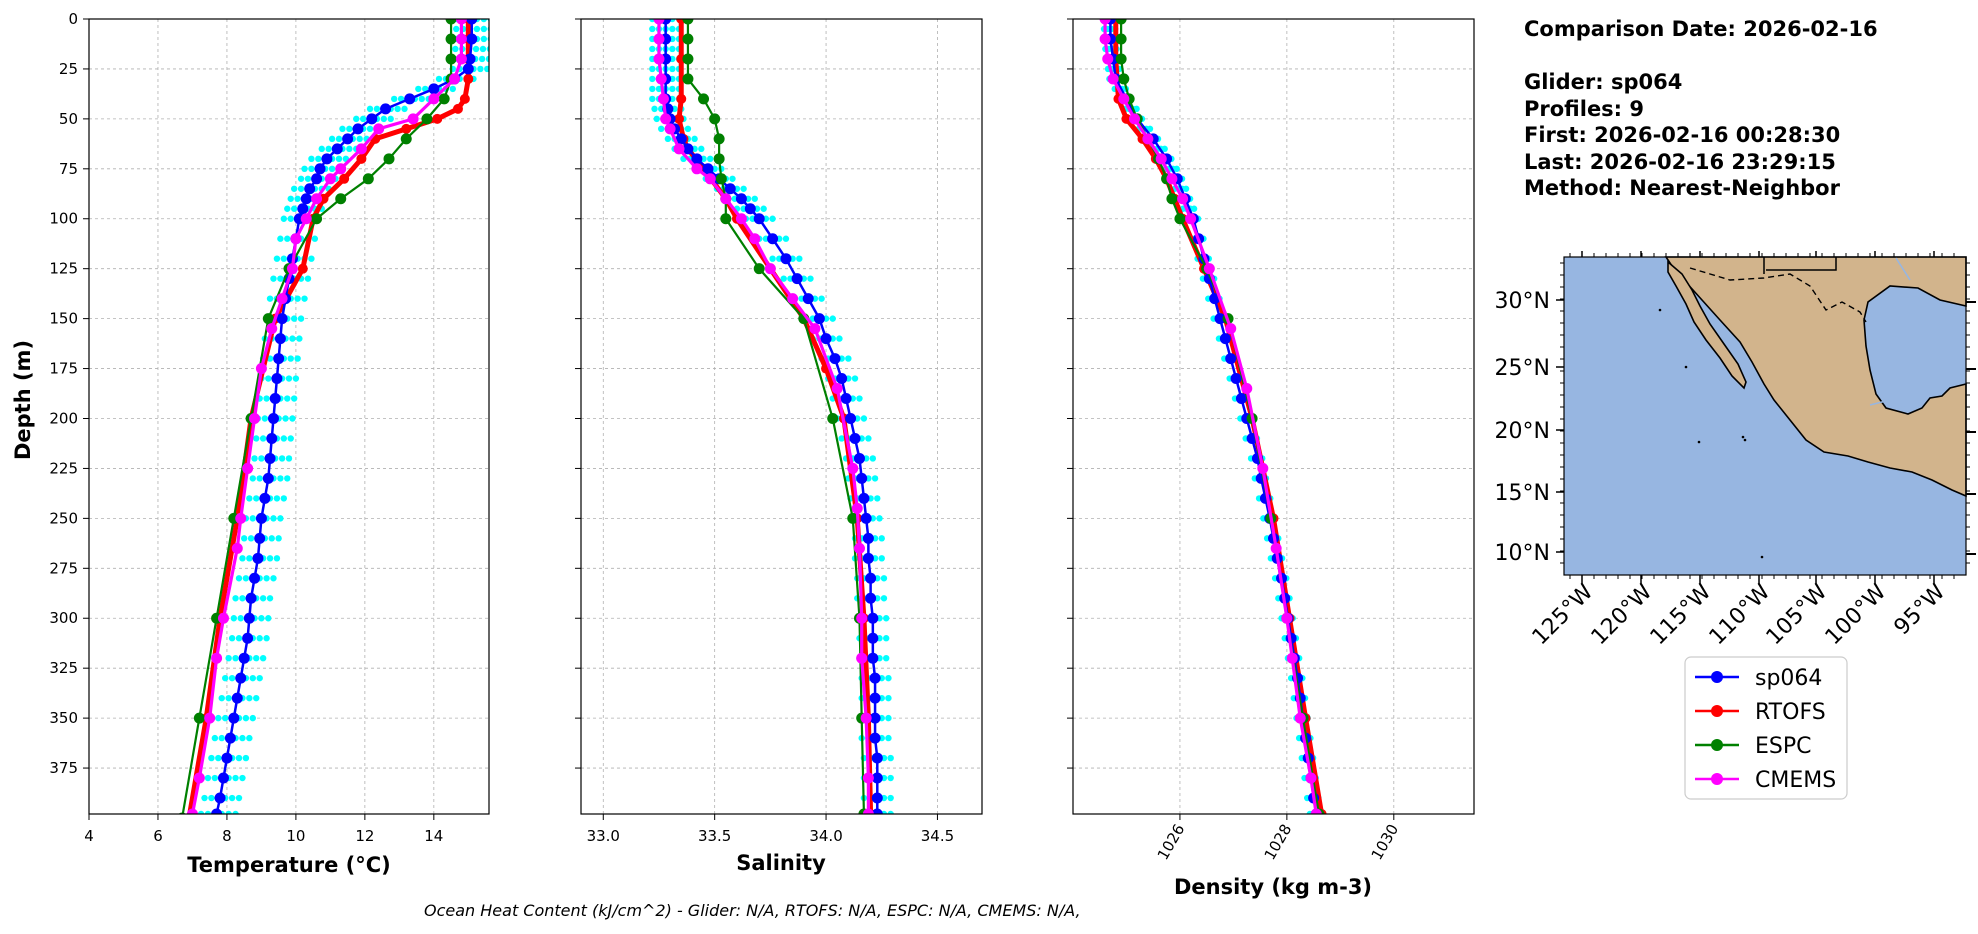  I want to click on x-tick-label: 34.5, so click(937, 836).